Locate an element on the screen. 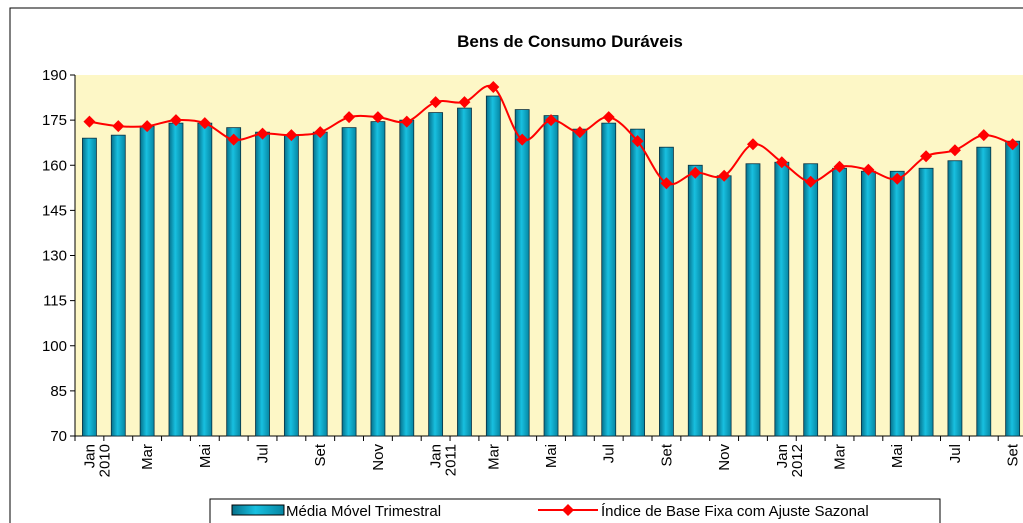 This screenshot has height=523, width=1023. y-tick-label: 175 is located at coordinates (54, 120).